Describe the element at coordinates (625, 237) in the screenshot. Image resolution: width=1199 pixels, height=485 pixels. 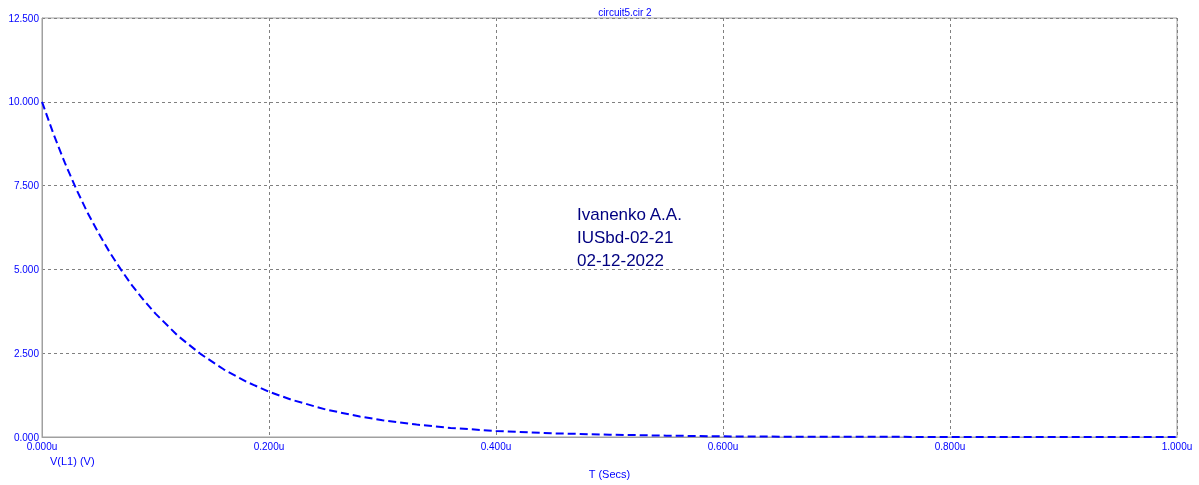
I see `annotation: IUSbd-02-21` at that location.